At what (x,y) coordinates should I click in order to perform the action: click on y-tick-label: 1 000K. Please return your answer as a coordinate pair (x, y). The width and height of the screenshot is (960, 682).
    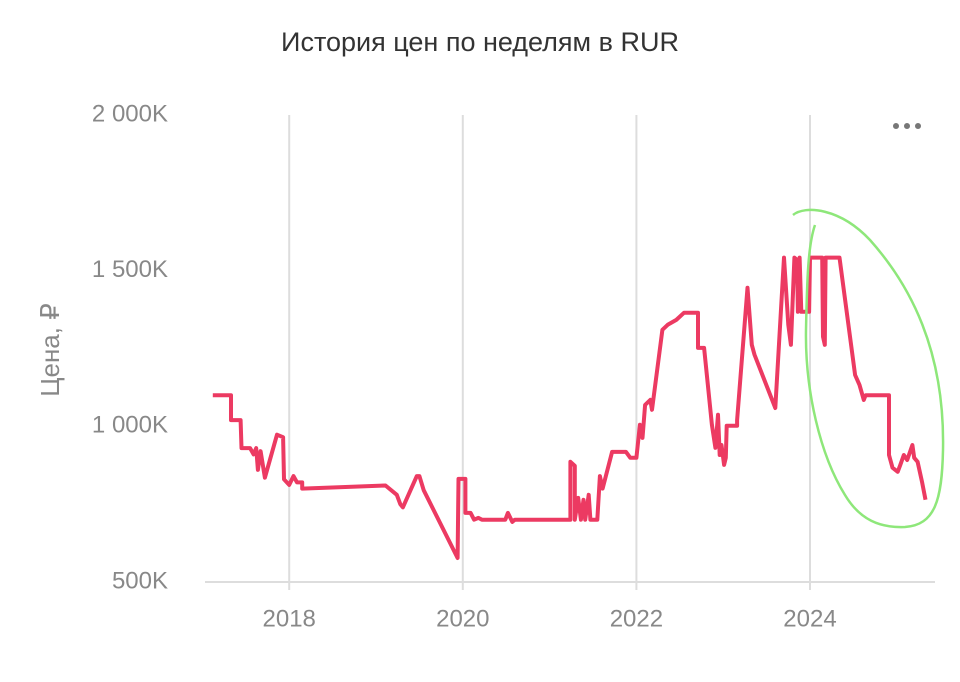
    Looking at the image, I should click on (130, 425).